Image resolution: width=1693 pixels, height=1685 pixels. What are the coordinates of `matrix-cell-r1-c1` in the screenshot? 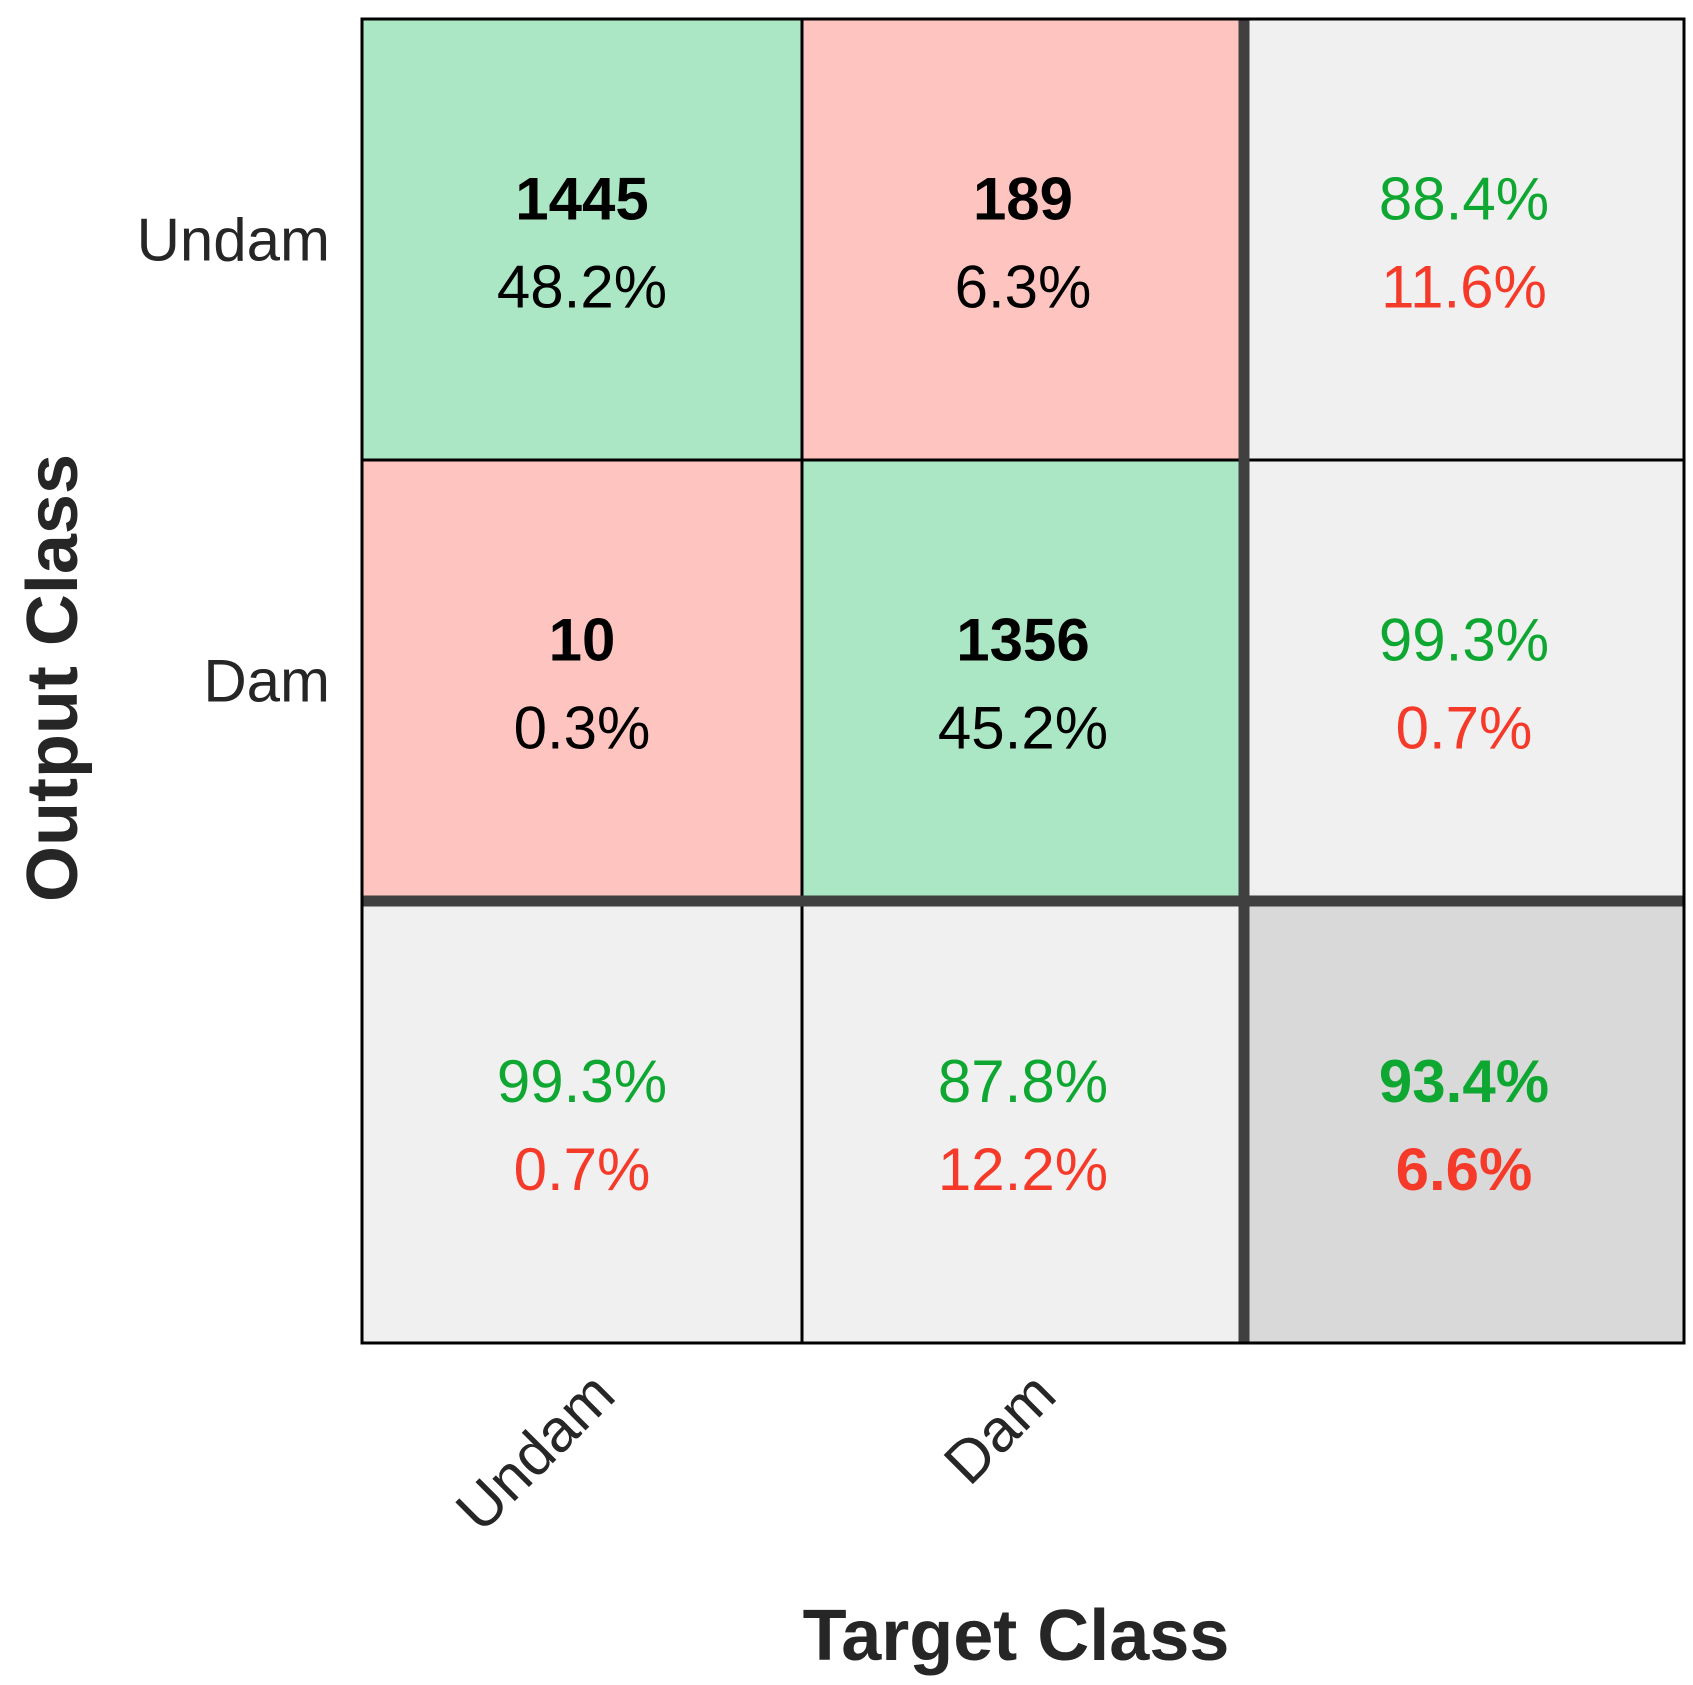 It's located at (1023, 680).